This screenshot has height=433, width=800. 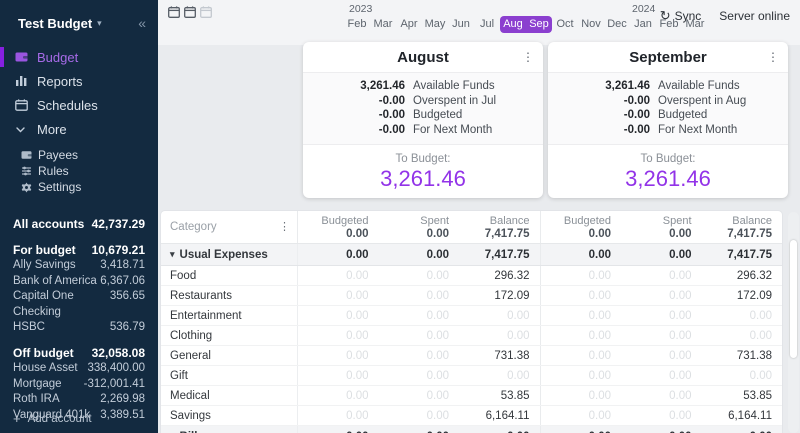 What do you see at coordinates (79, 171) in the screenshot?
I see `sidebar-item-rules: Rules` at bounding box center [79, 171].